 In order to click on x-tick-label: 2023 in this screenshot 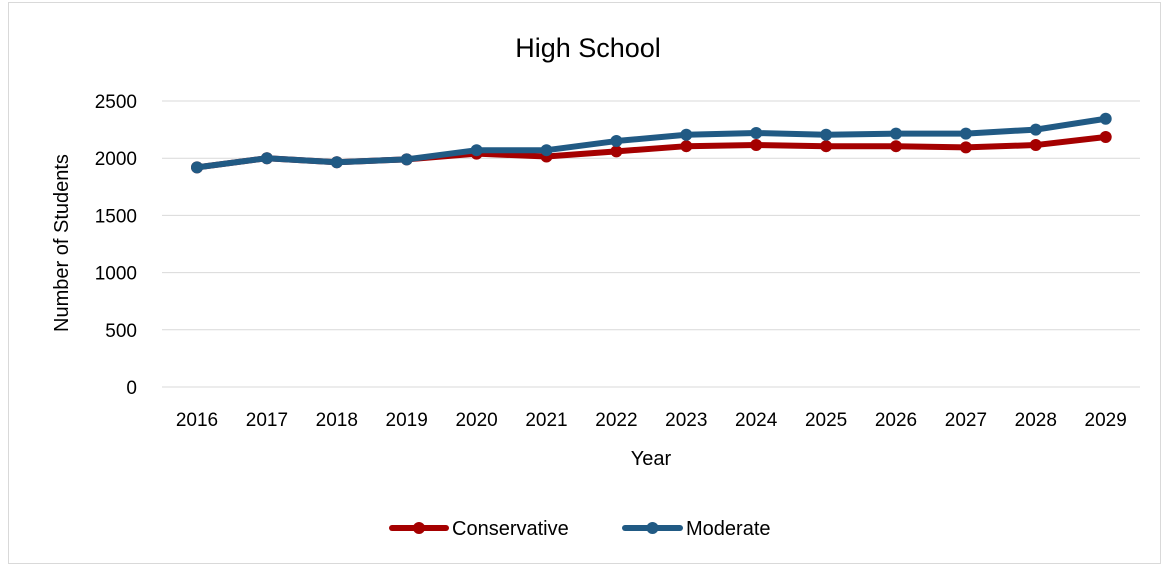, I will do `click(686, 420)`.